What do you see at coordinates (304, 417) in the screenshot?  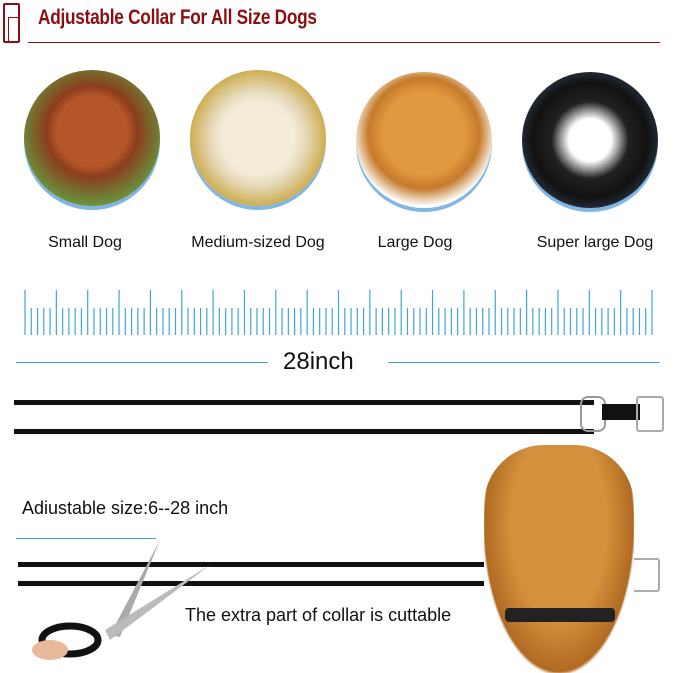 I see `collar-full` at bounding box center [304, 417].